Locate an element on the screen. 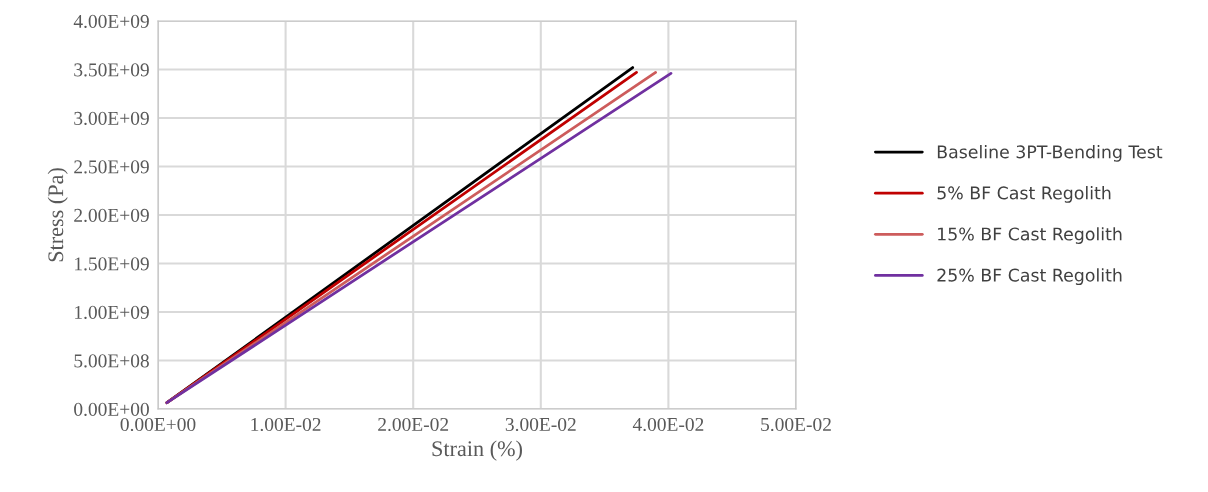  y-axis-title: Stress (Pa) is located at coordinates (57, 215).